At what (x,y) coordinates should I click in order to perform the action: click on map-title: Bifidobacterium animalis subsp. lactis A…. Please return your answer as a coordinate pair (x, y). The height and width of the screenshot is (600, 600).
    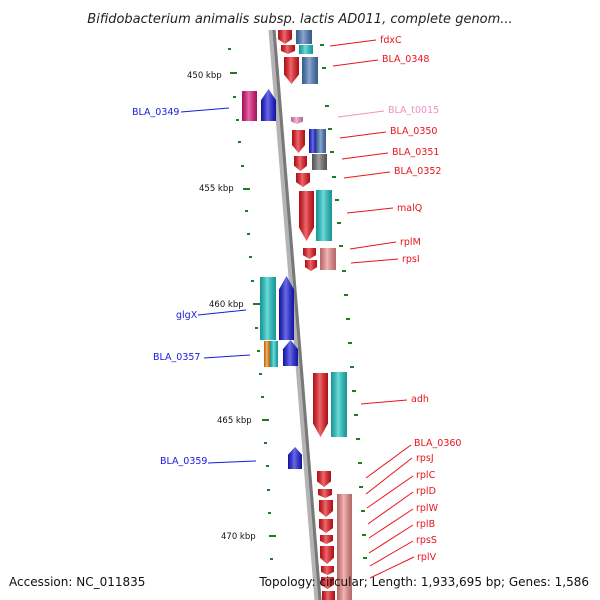
    Looking at the image, I should click on (299, 19).